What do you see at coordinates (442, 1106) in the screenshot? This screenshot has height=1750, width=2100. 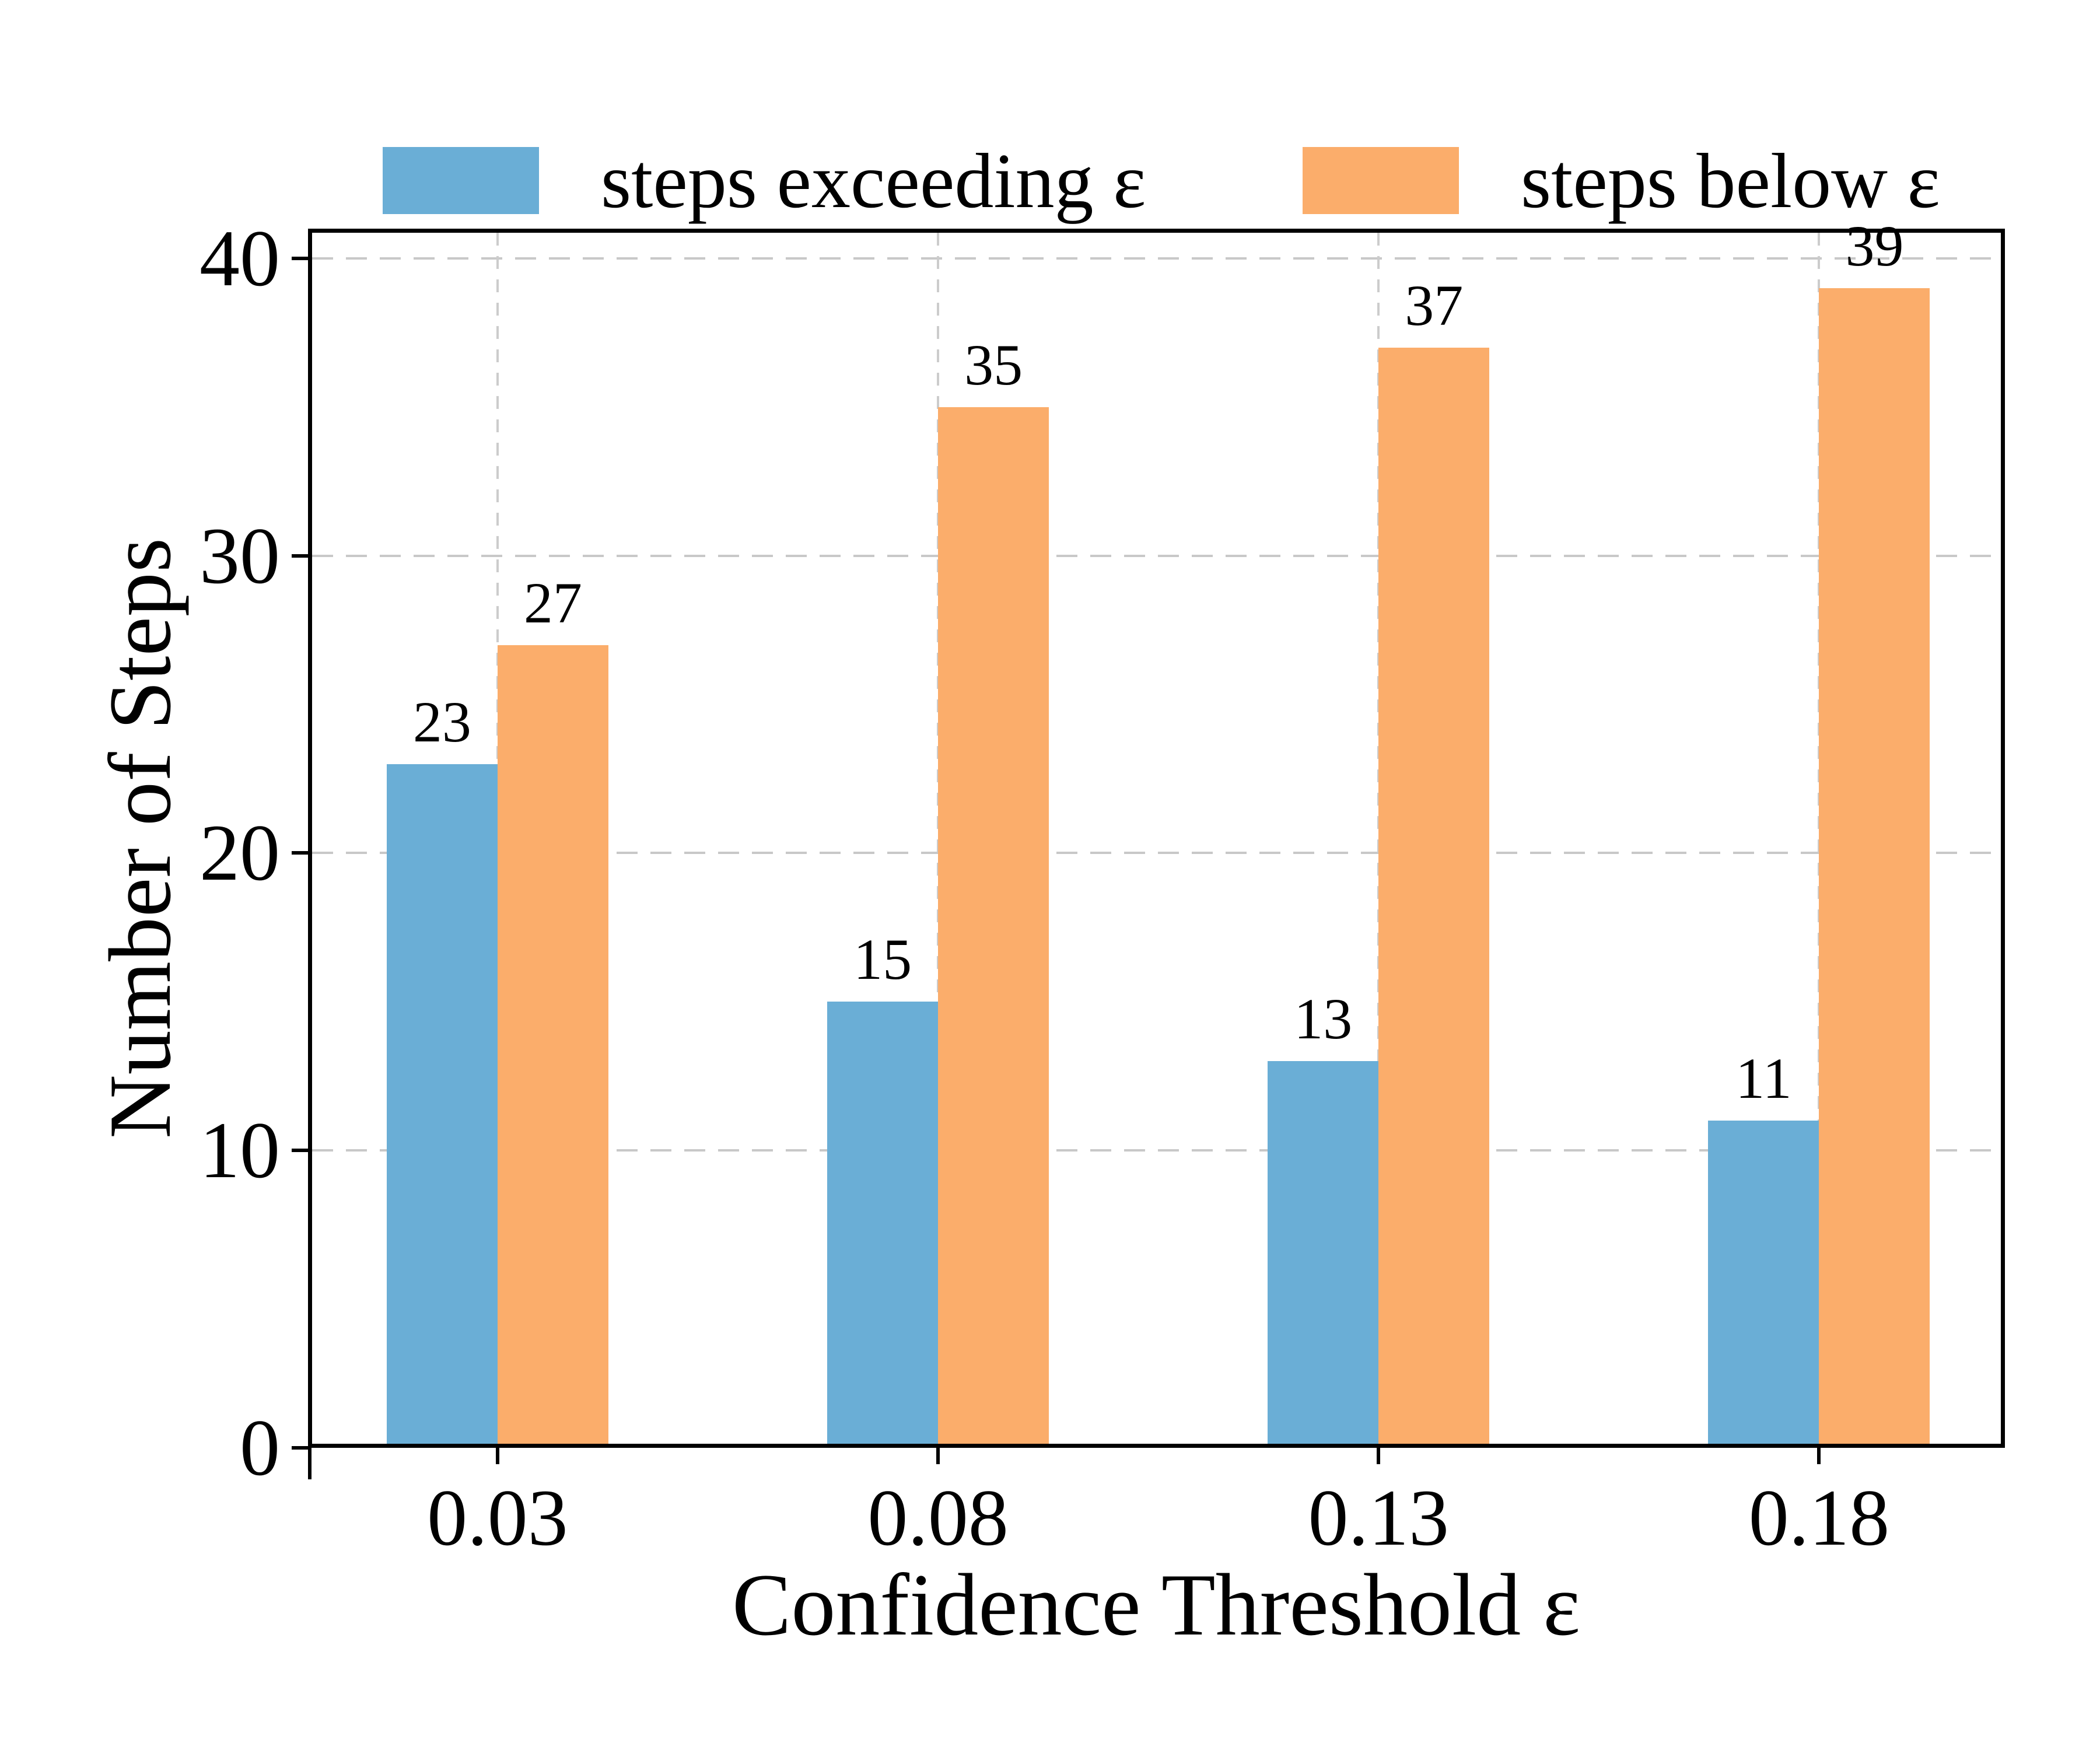 I see `bar-exceeding-0.03` at bounding box center [442, 1106].